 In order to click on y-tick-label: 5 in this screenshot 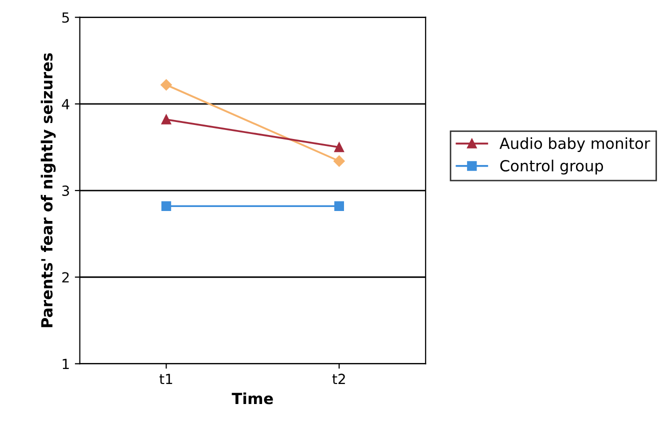, I will do `click(65, 17)`.